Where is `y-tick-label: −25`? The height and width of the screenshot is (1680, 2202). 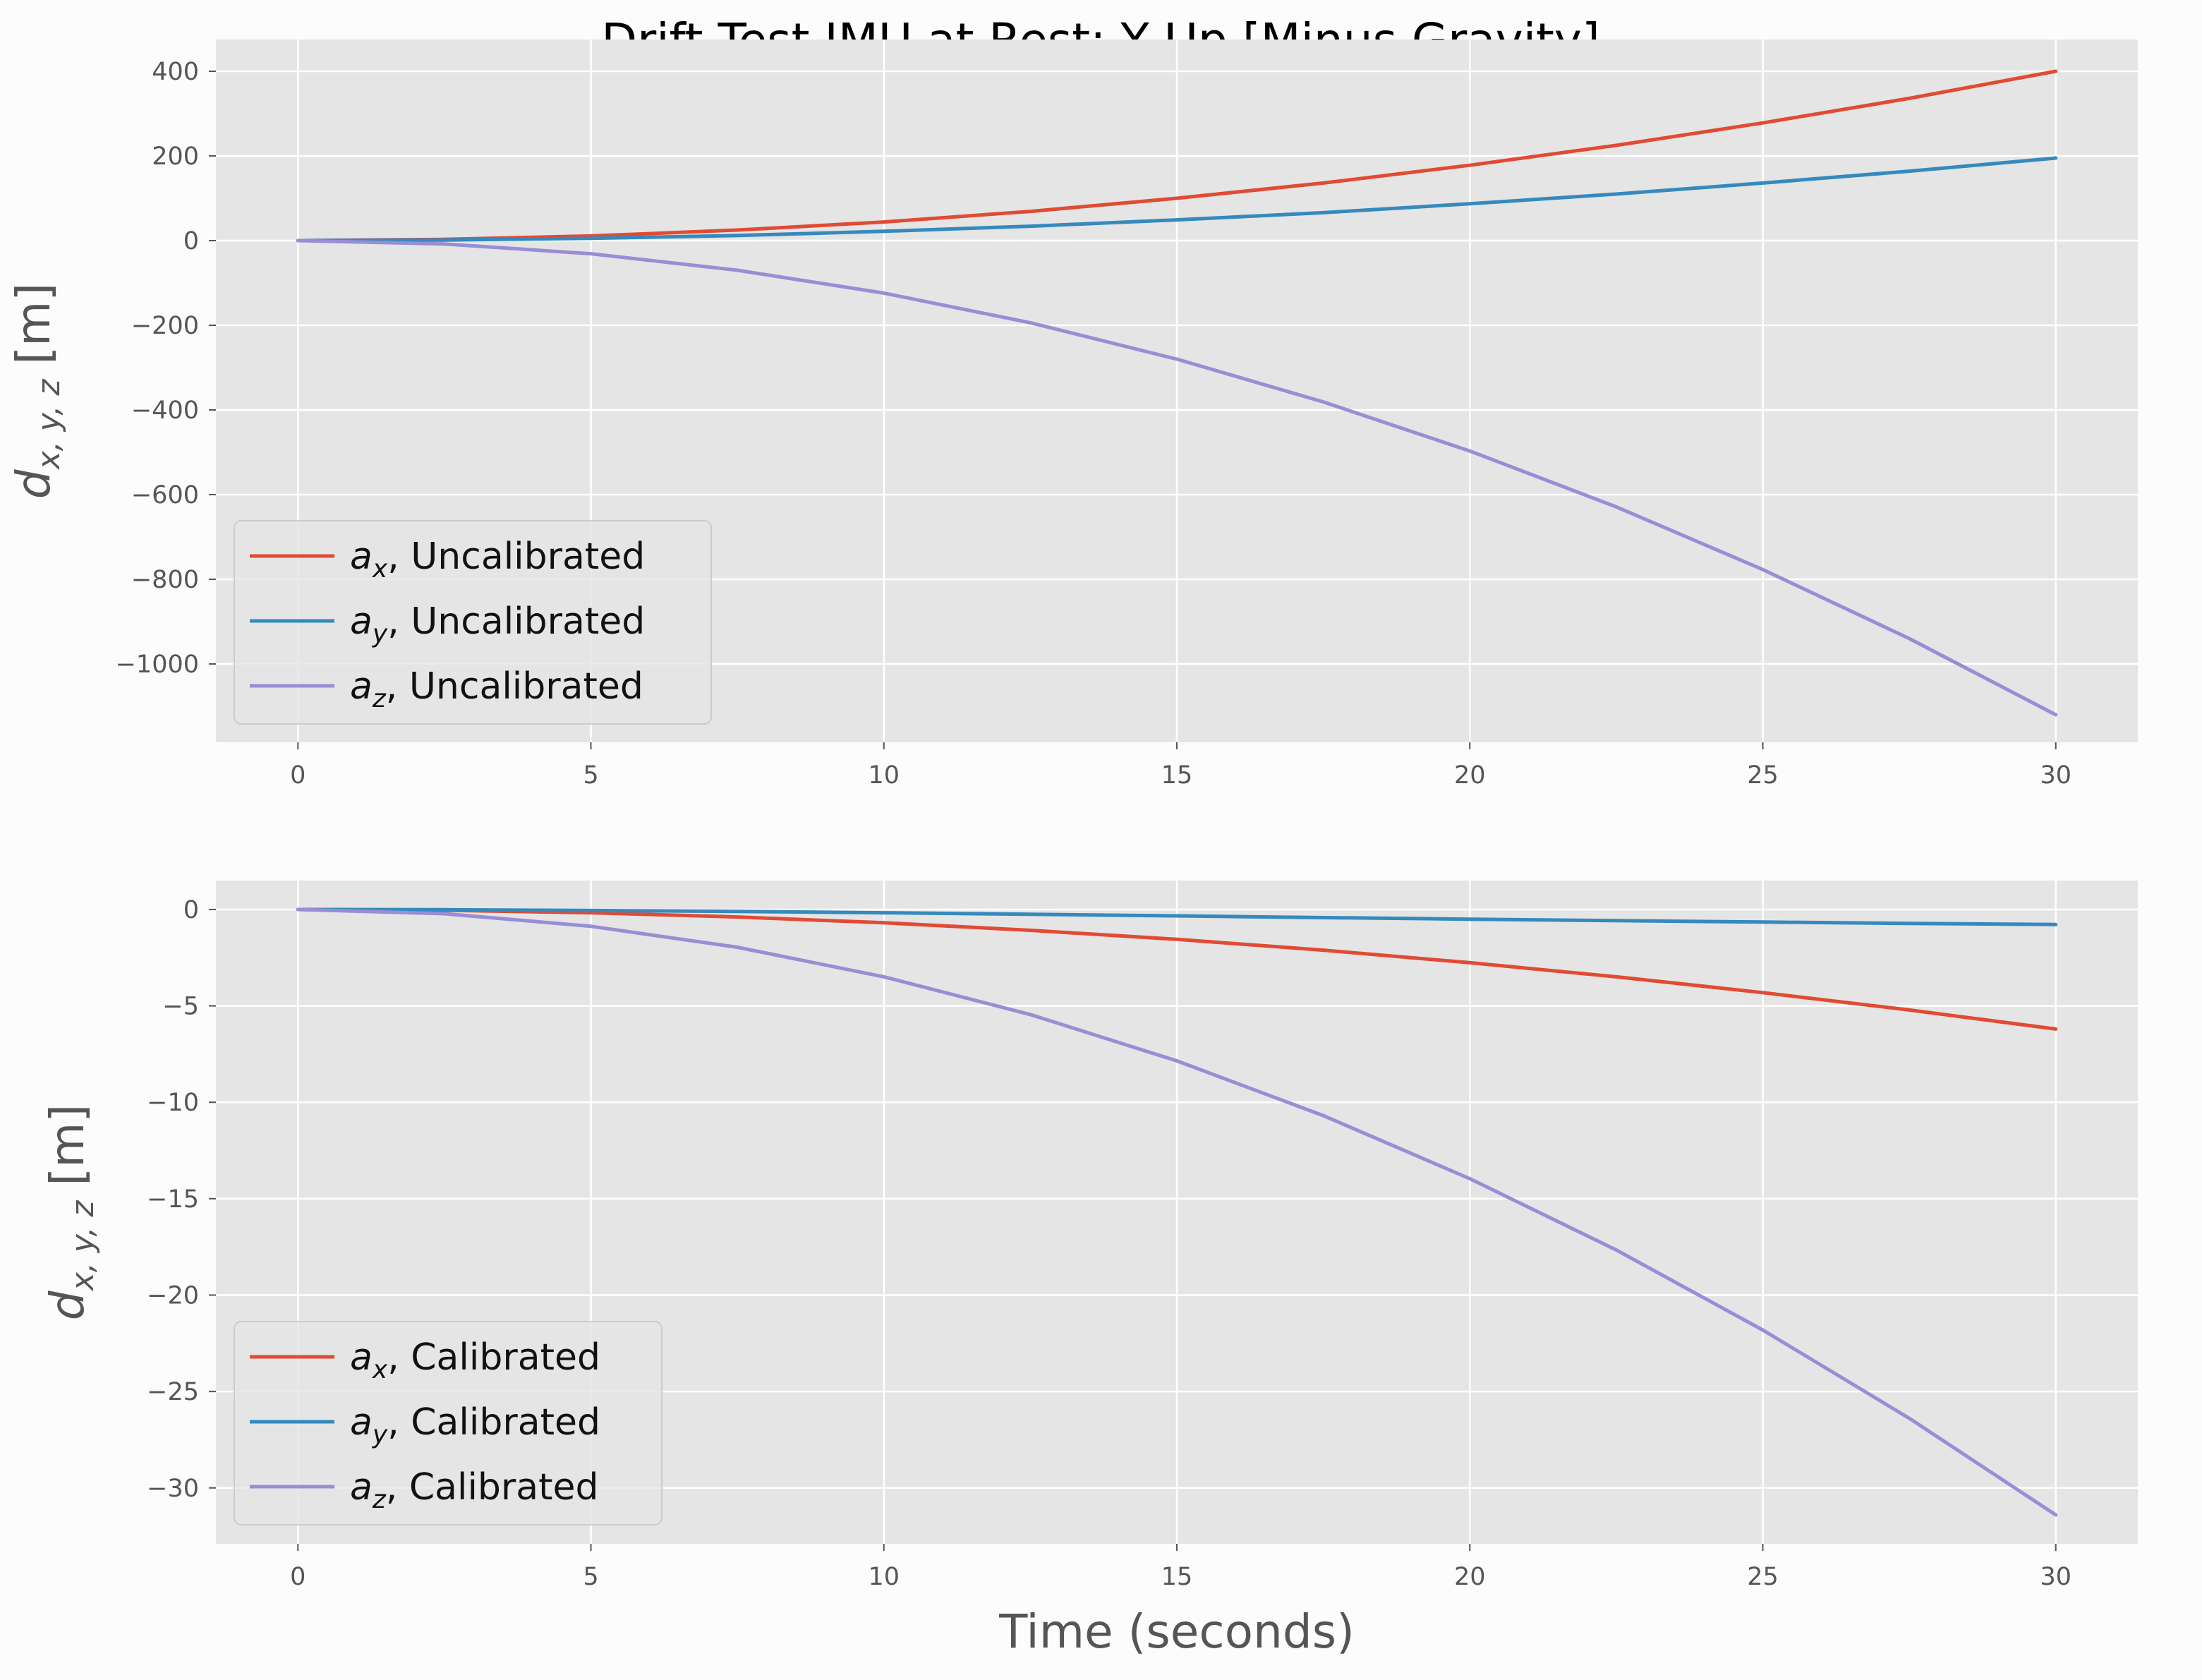
y-tick-label: −25 is located at coordinates (173, 1392).